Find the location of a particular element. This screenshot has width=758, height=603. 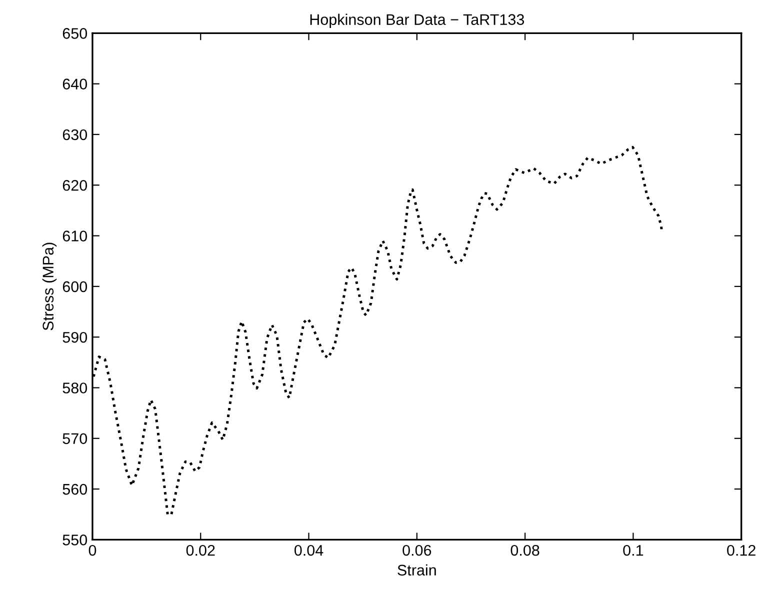

x-tick-label: 0.06 is located at coordinates (417, 550).